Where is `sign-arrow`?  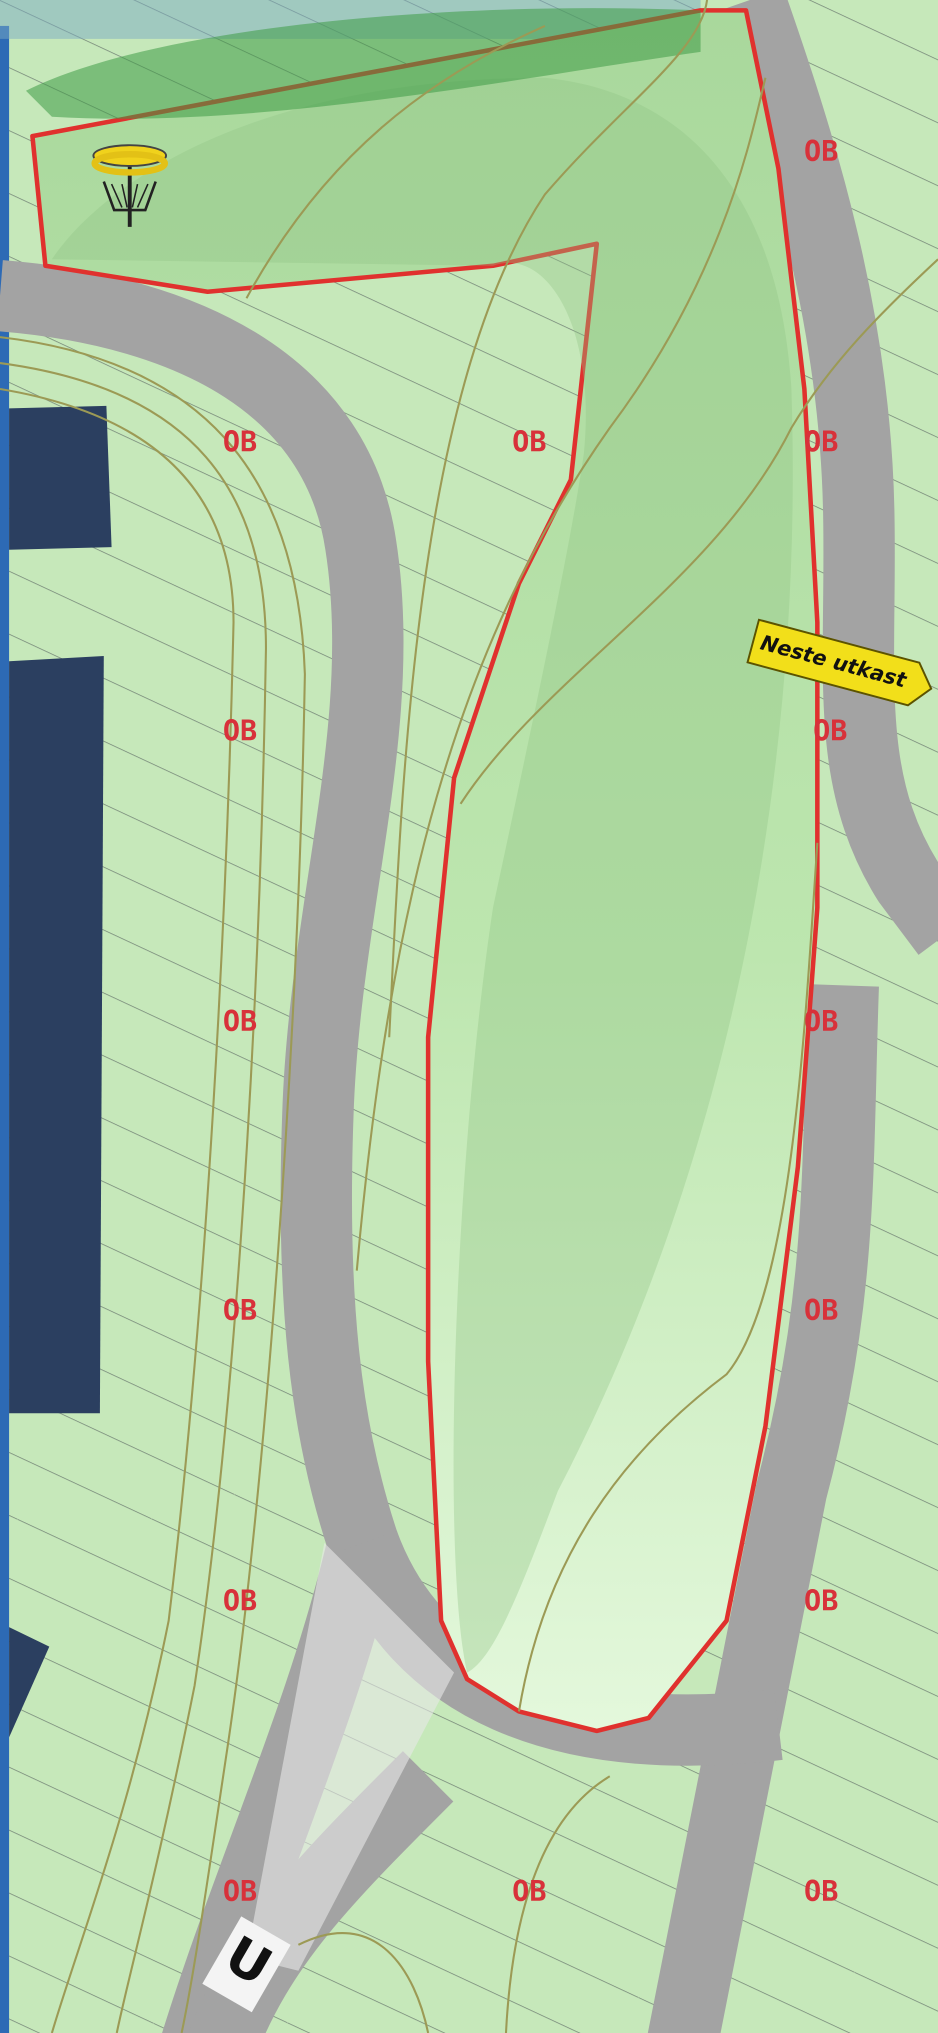
sign-arrow is located at coordinates (839, 662).